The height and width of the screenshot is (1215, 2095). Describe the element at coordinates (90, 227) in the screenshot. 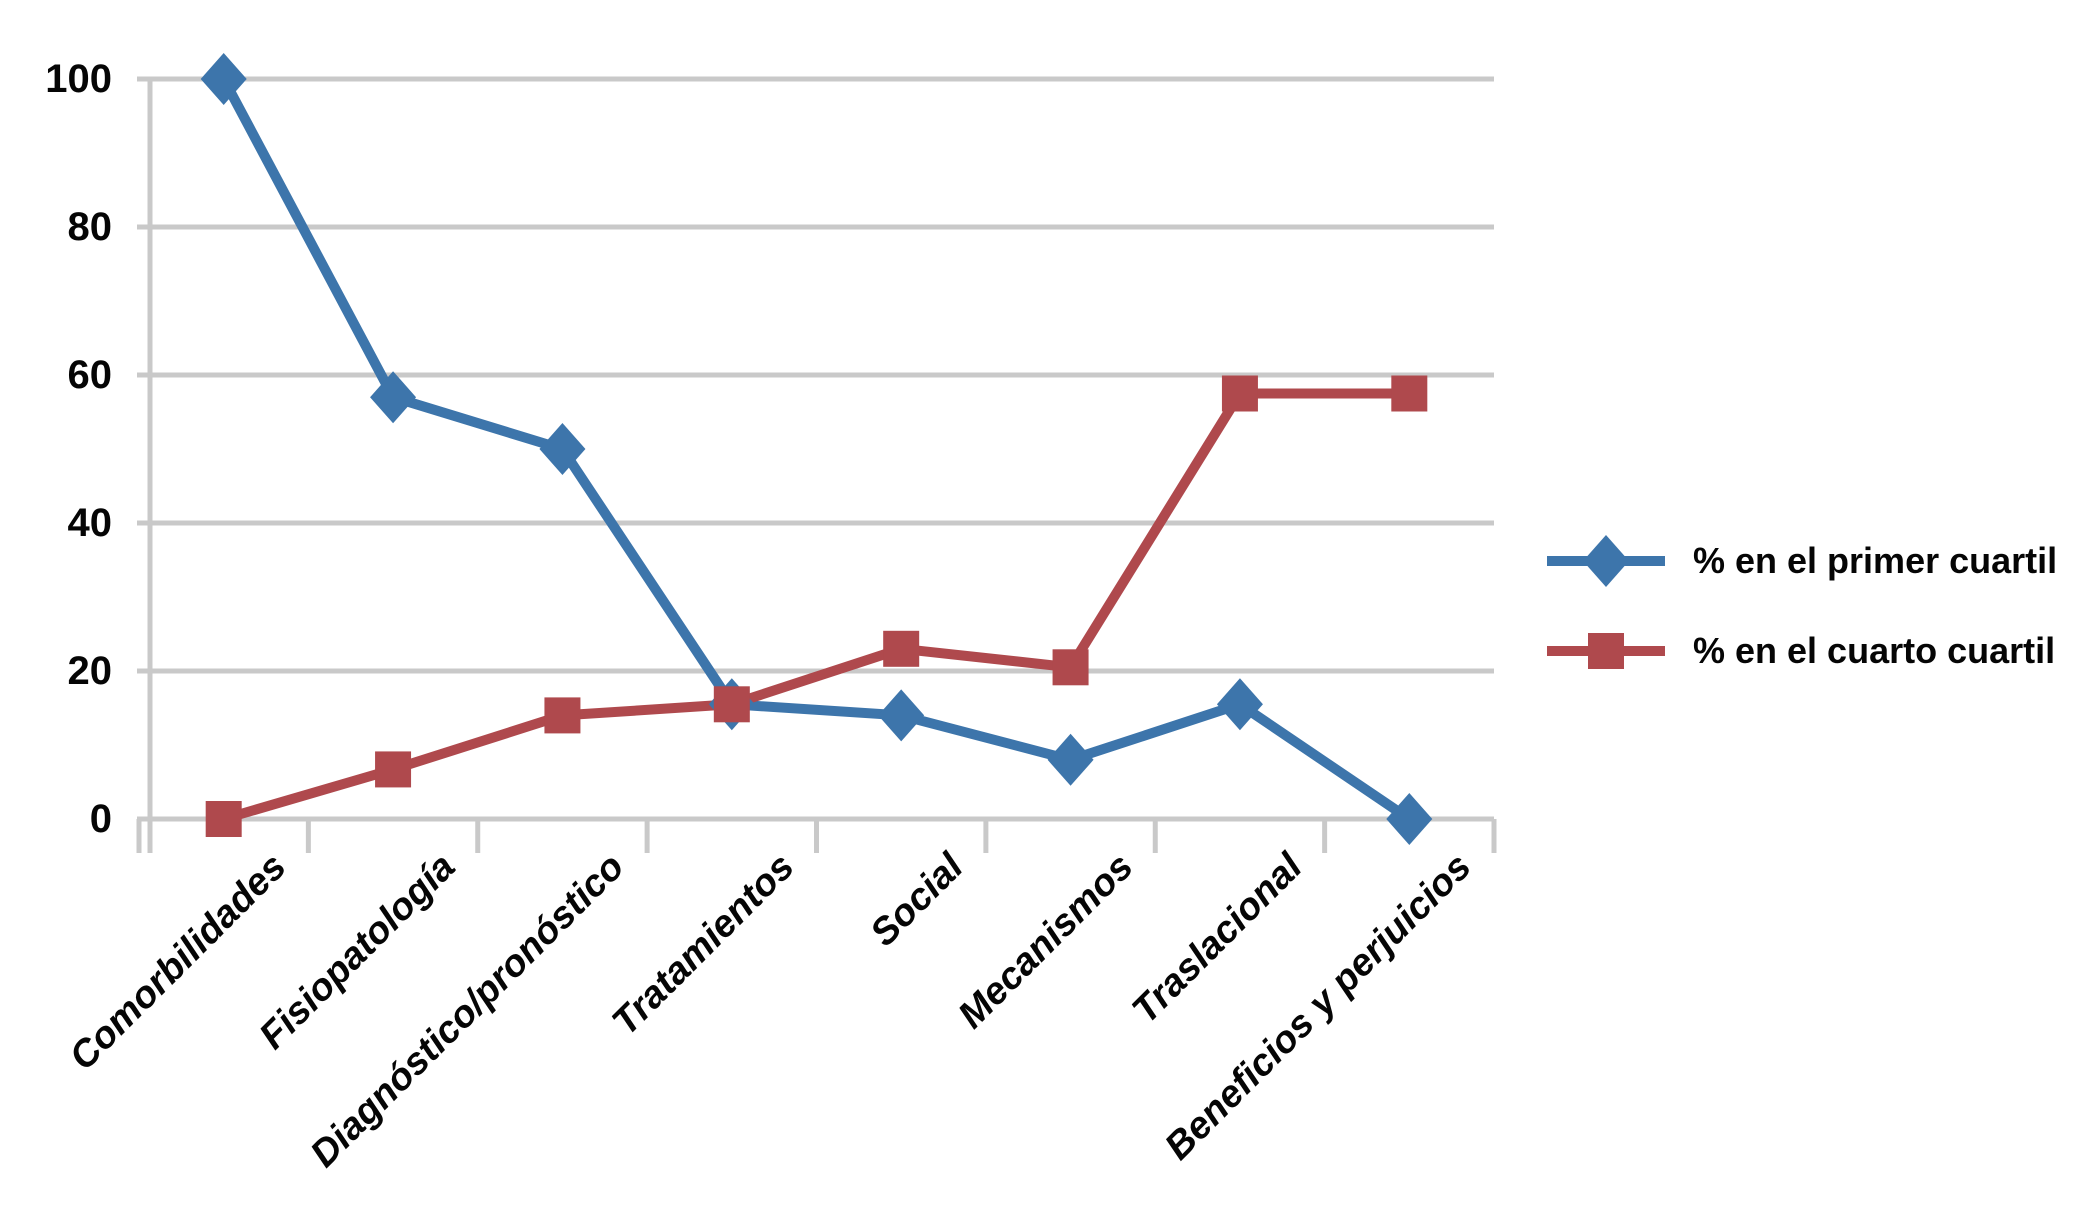

I see `y-axis-tick-label-80: 80` at that location.